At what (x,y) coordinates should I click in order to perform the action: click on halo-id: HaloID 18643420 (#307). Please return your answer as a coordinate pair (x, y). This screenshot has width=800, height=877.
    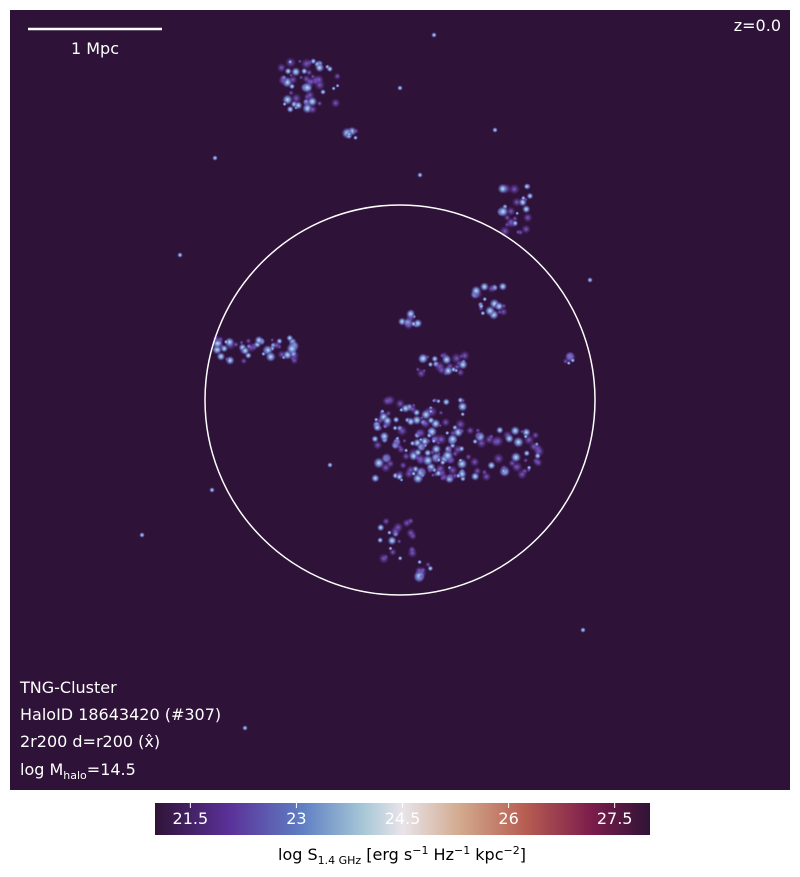
    Looking at the image, I should click on (120, 714).